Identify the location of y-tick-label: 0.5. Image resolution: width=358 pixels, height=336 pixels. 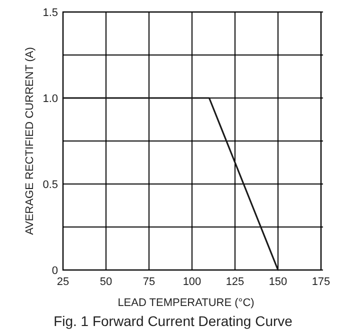
(50, 185).